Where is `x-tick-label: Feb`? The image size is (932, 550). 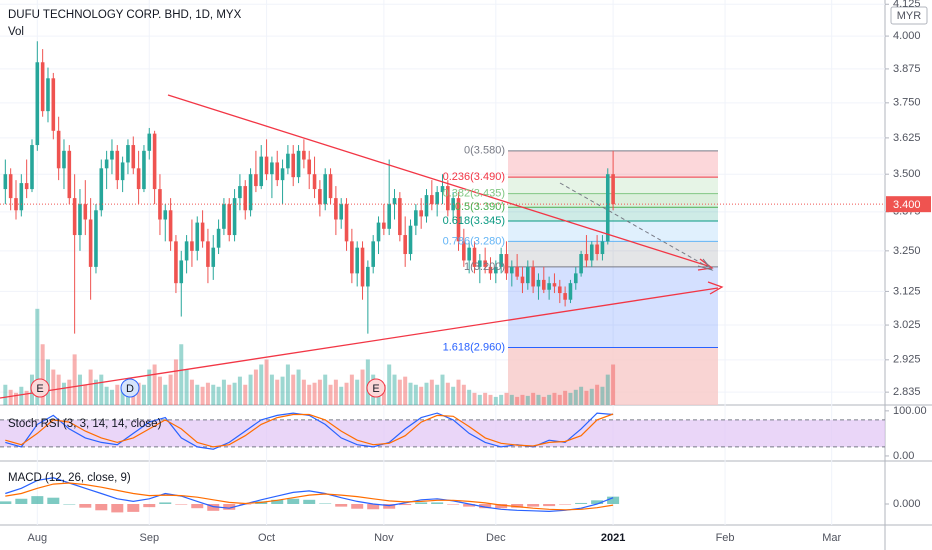
x-tick-label: Feb is located at coordinates (725, 538).